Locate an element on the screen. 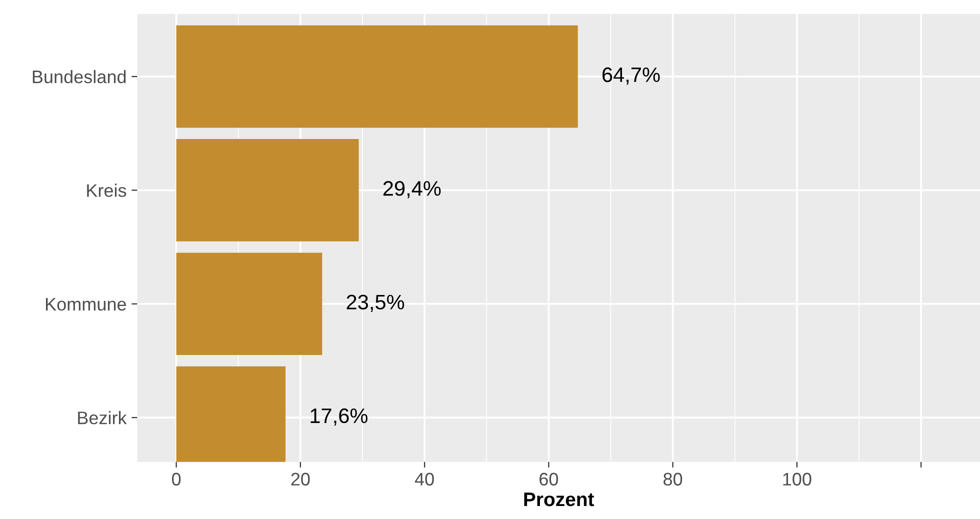  y-tick-label: Bezirk is located at coordinates (102, 417).